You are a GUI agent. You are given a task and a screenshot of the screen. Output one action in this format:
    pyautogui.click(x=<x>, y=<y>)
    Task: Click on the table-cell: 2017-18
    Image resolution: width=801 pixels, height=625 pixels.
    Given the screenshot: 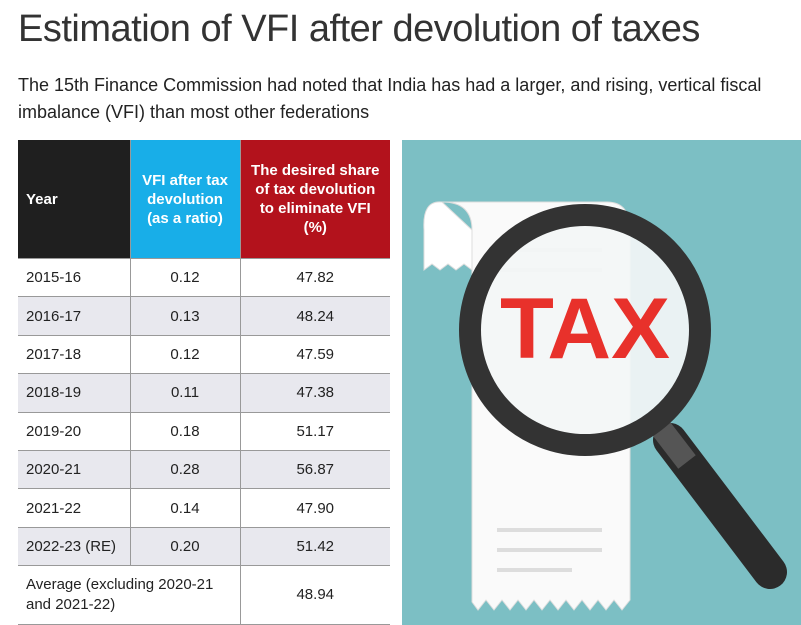 What is the action you would take?
    pyautogui.click(x=74, y=355)
    